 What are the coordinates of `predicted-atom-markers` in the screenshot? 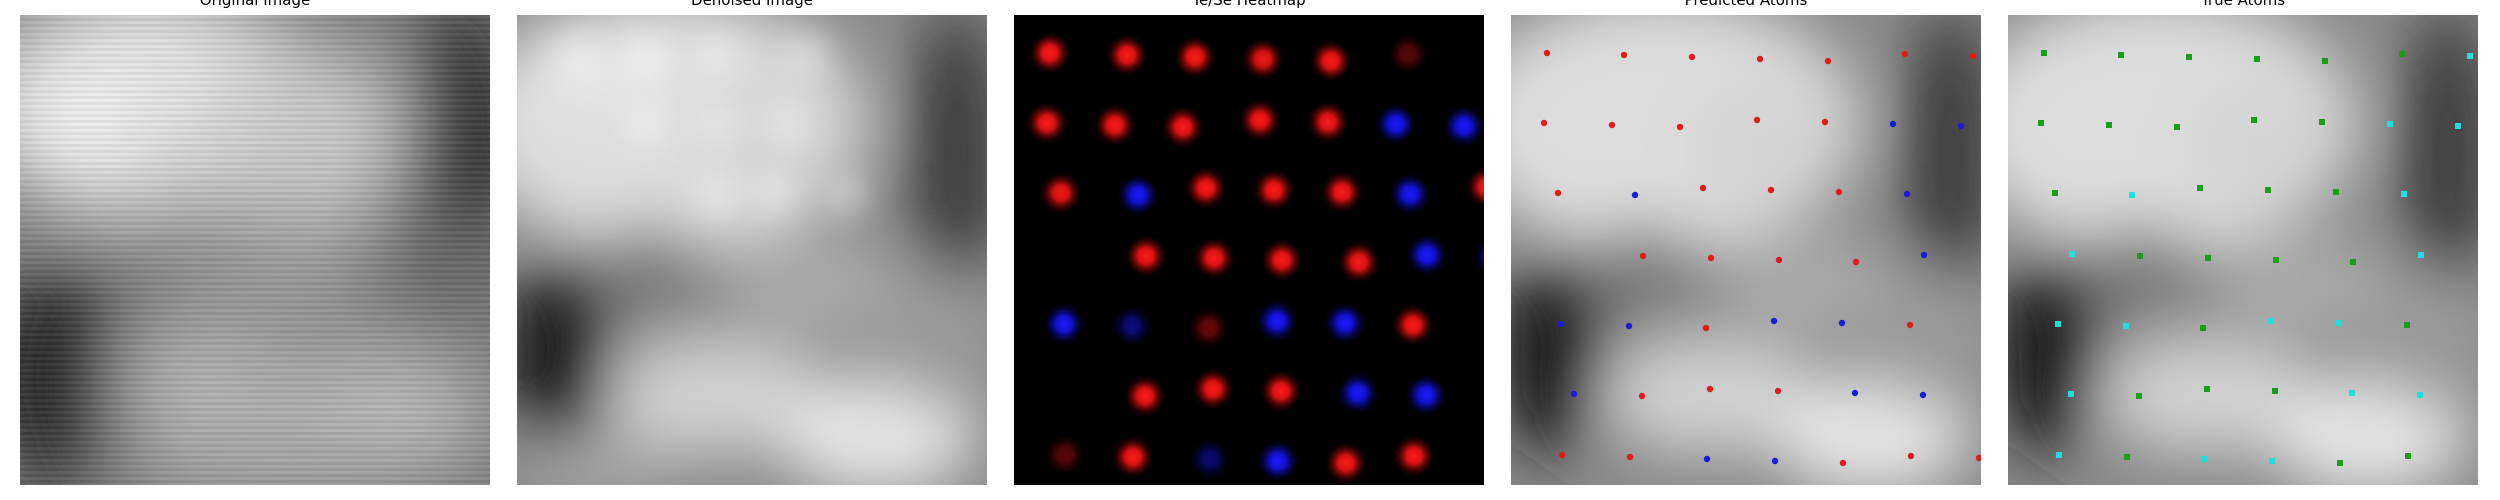 It's located at (1760, 258).